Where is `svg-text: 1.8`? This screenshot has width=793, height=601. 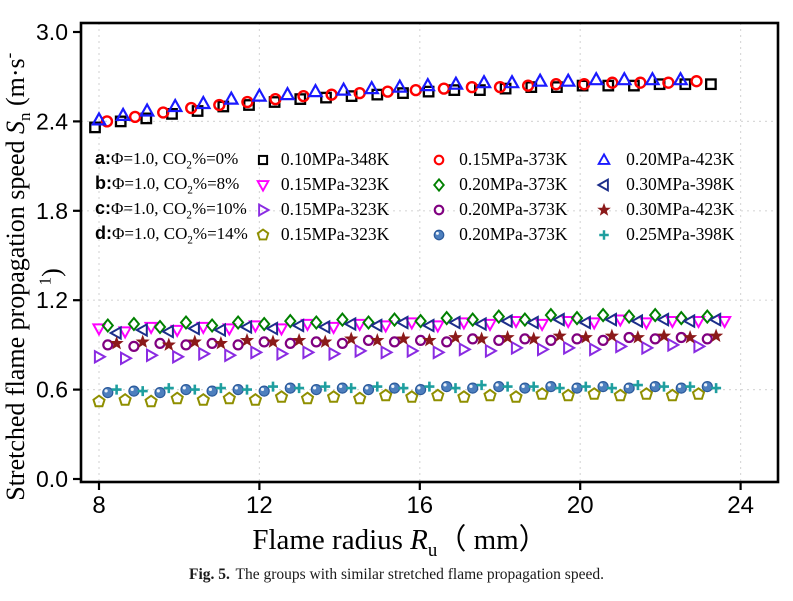
svg-text: 1.8 is located at coordinates (52, 211).